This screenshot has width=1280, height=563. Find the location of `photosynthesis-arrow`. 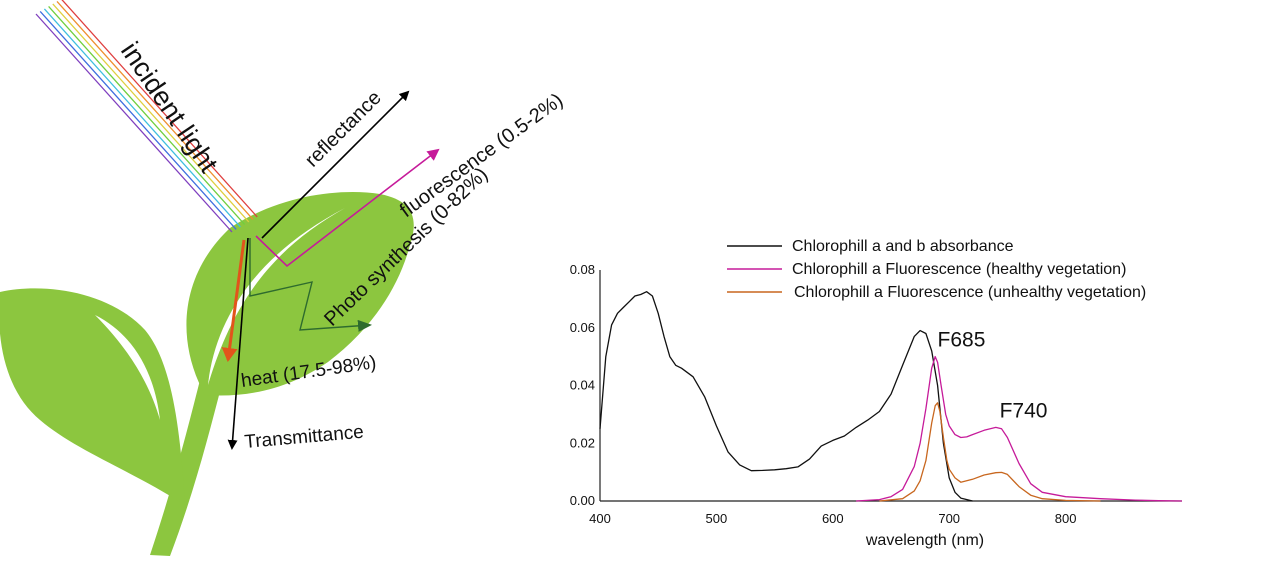

photosynthesis-arrow is located at coordinates (310, 285).